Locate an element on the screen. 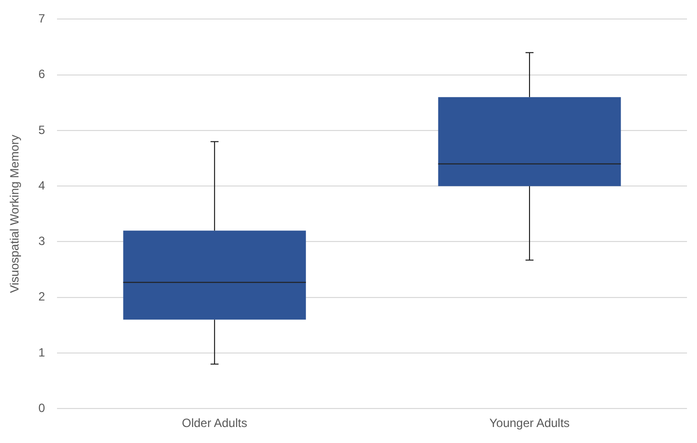  y-tick-label: 4 is located at coordinates (42, 185).